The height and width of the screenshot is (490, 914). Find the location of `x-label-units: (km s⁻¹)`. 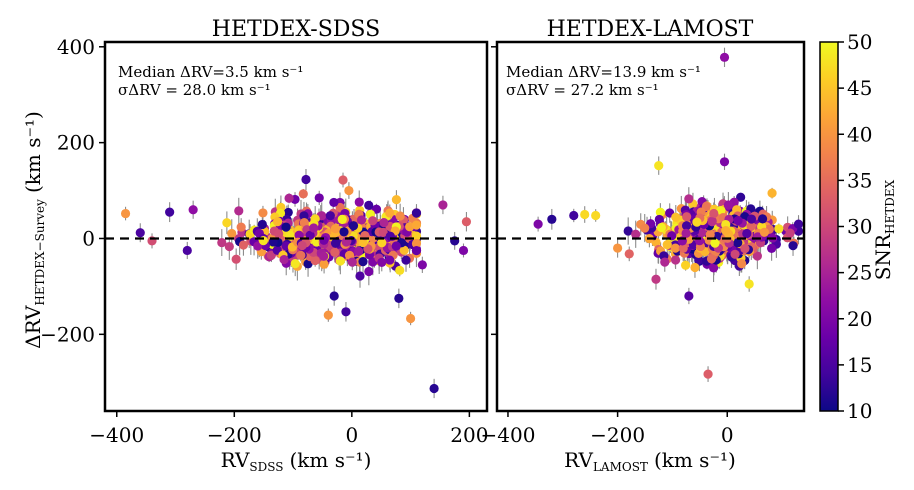

x-label-units: (km s⁻¹) is located at coordinates (330, 460).